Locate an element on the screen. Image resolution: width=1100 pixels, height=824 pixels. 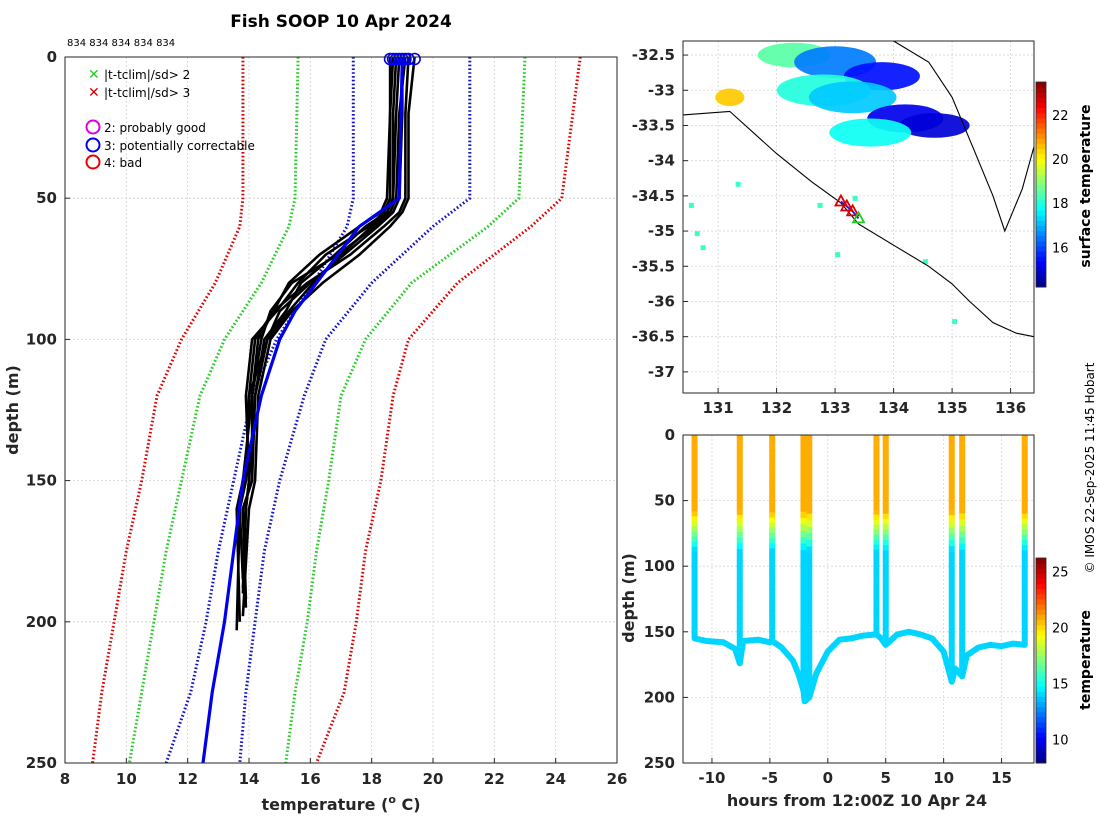
map-y-tick-label: -34.5 is located at coordinates (653, 196).